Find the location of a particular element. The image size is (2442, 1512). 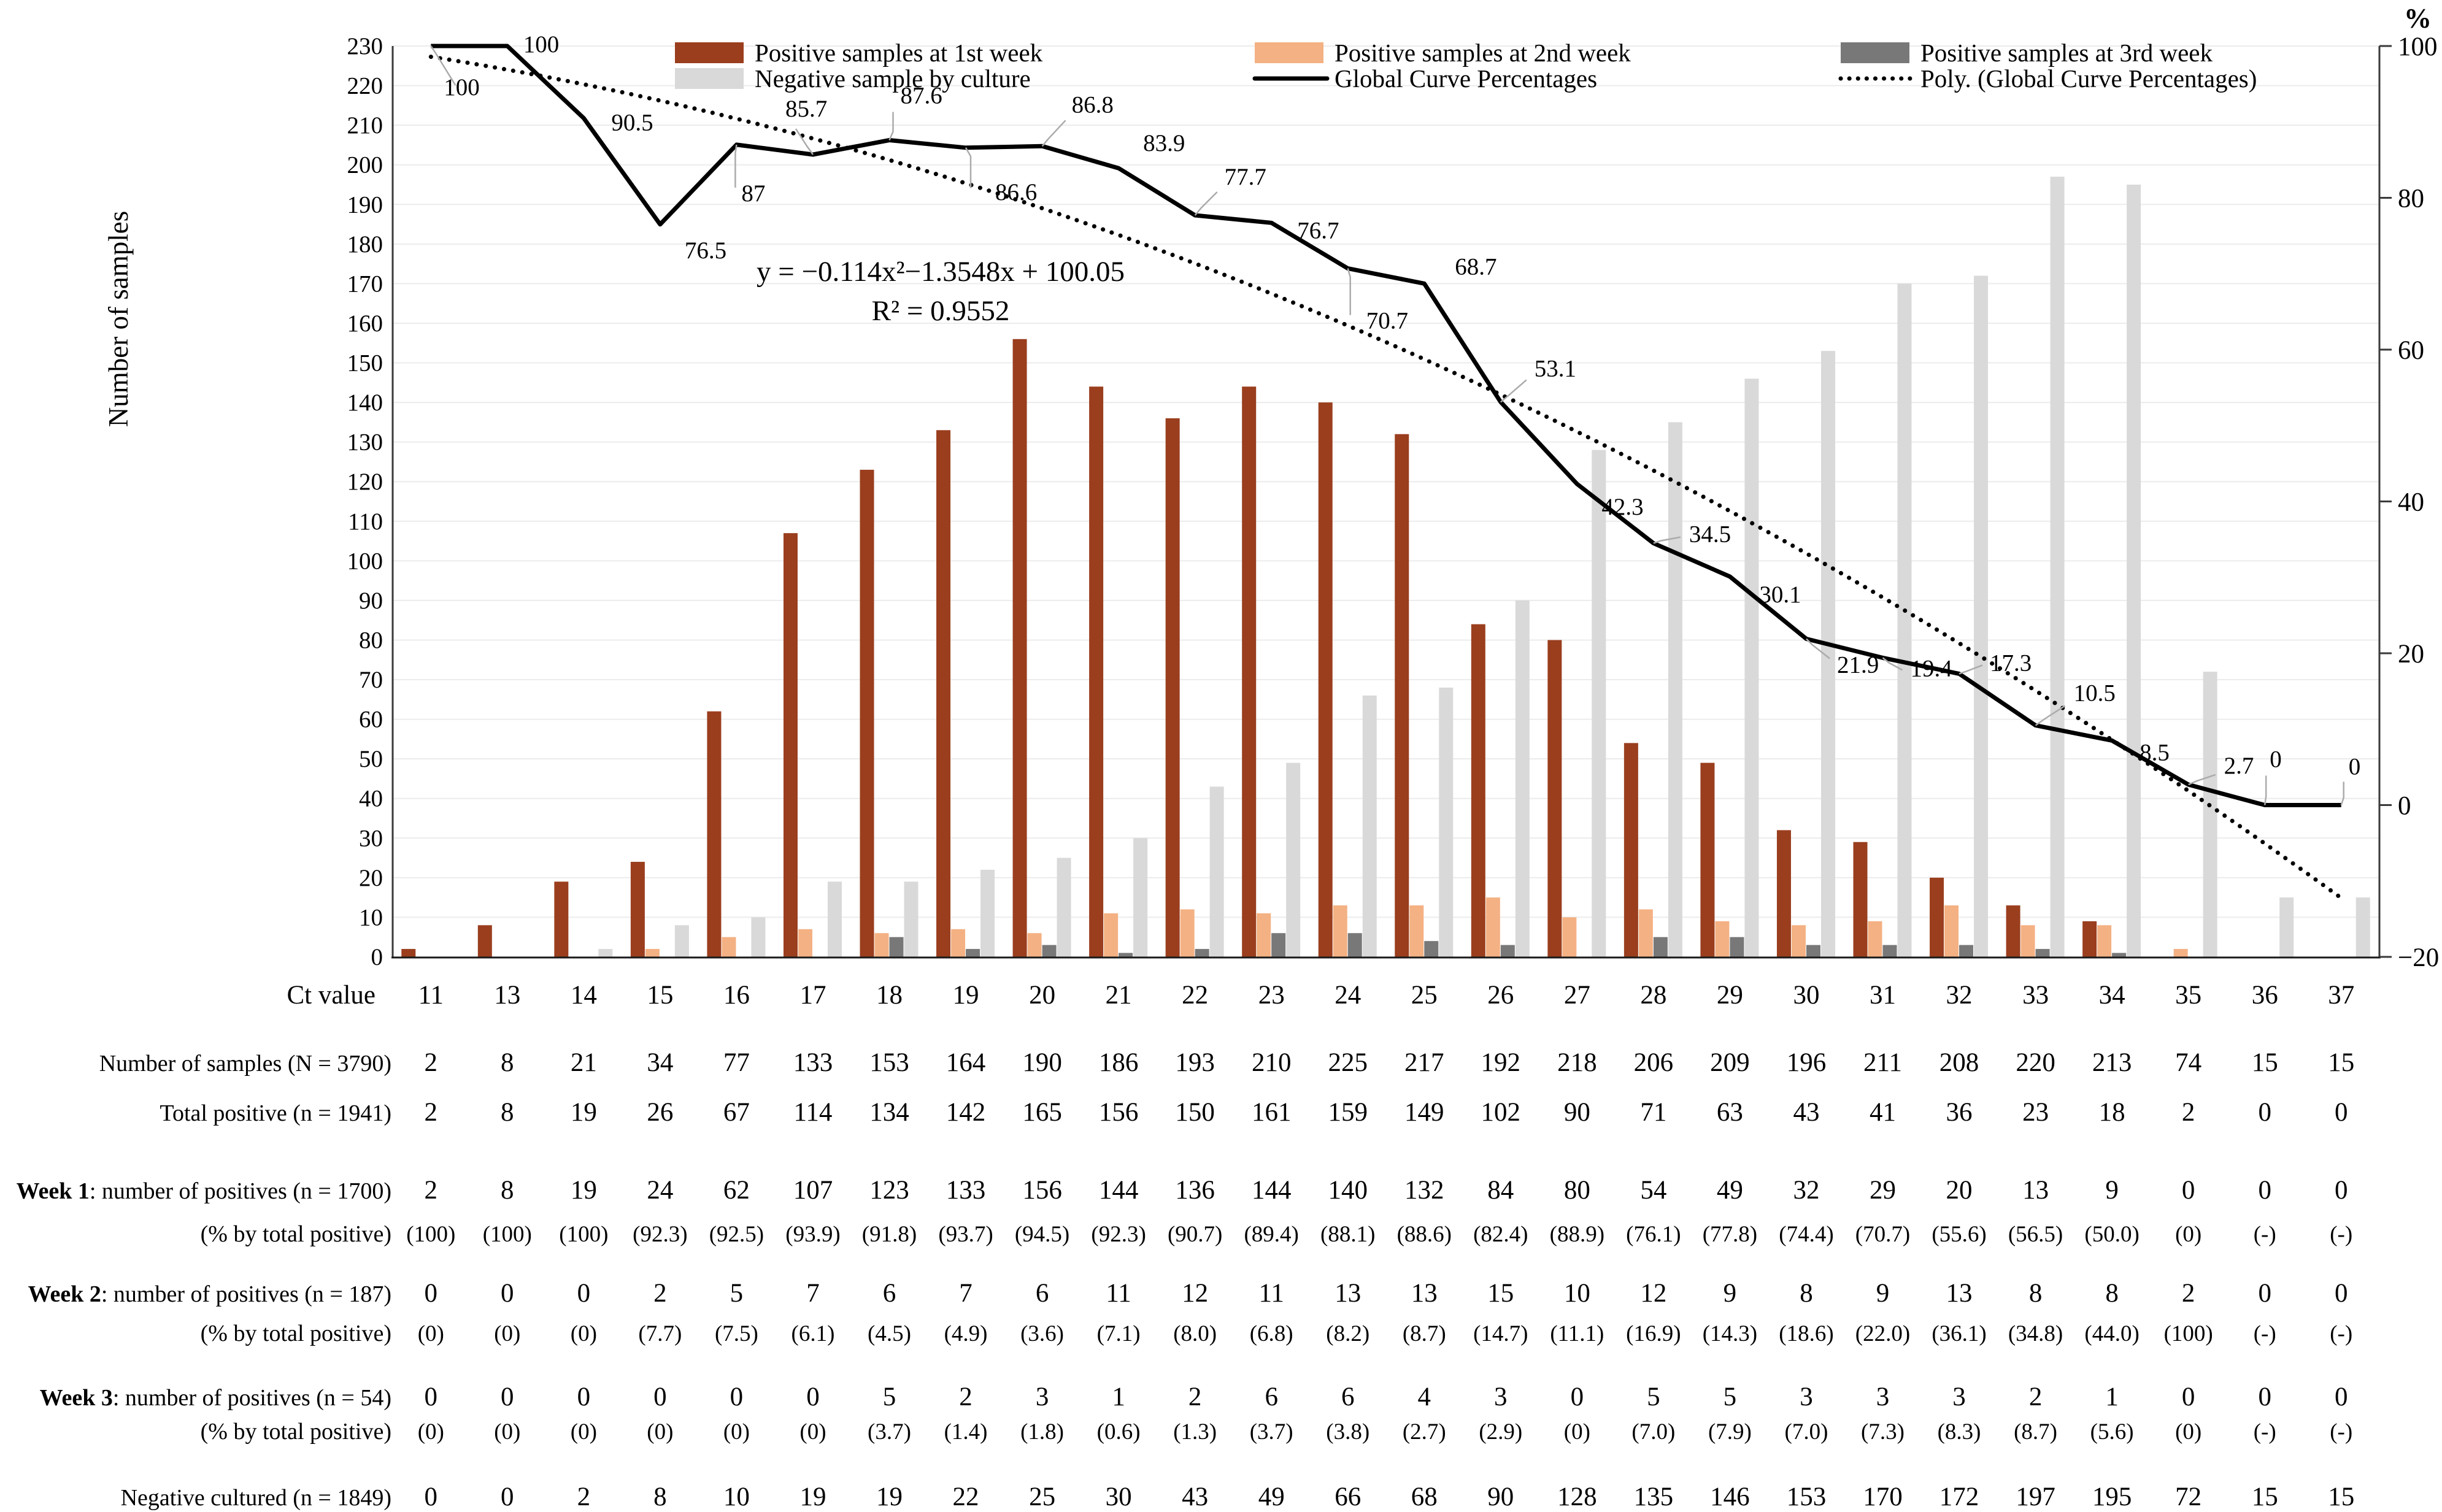

table-cell: (76.1) is located at coordinates (1653, 1234).